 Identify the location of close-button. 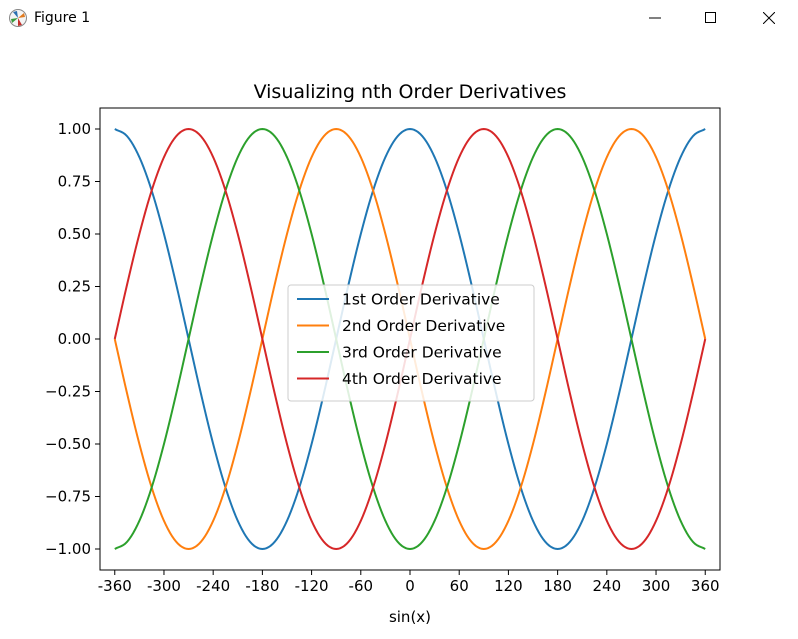
(769, 18).